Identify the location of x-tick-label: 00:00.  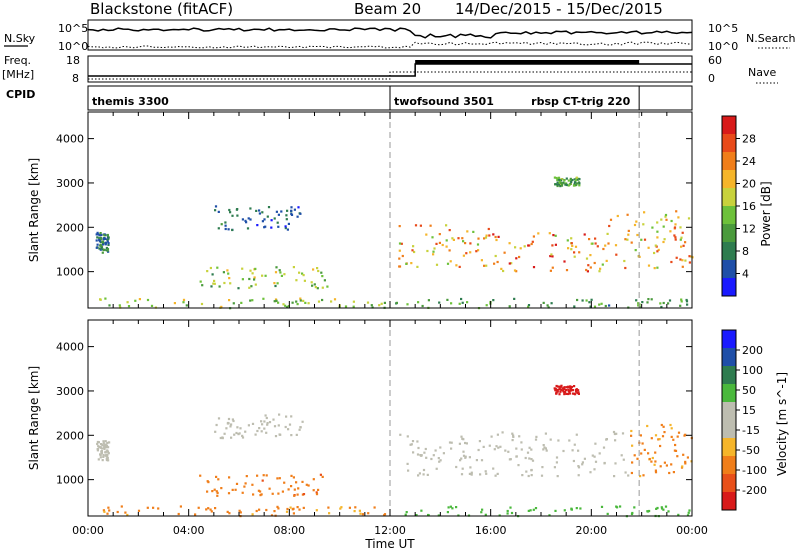
(88, 530).